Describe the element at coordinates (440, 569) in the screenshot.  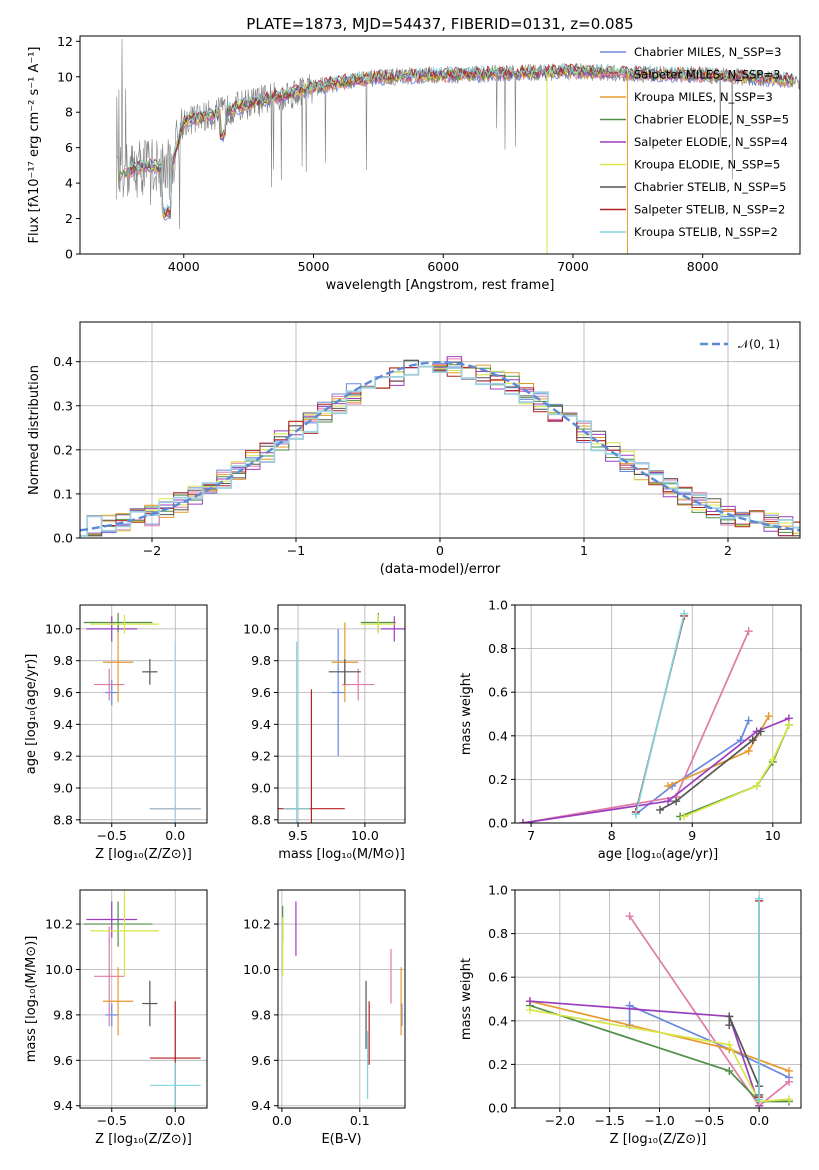
I see `x-axis-label: (data-model)/error` at that location.